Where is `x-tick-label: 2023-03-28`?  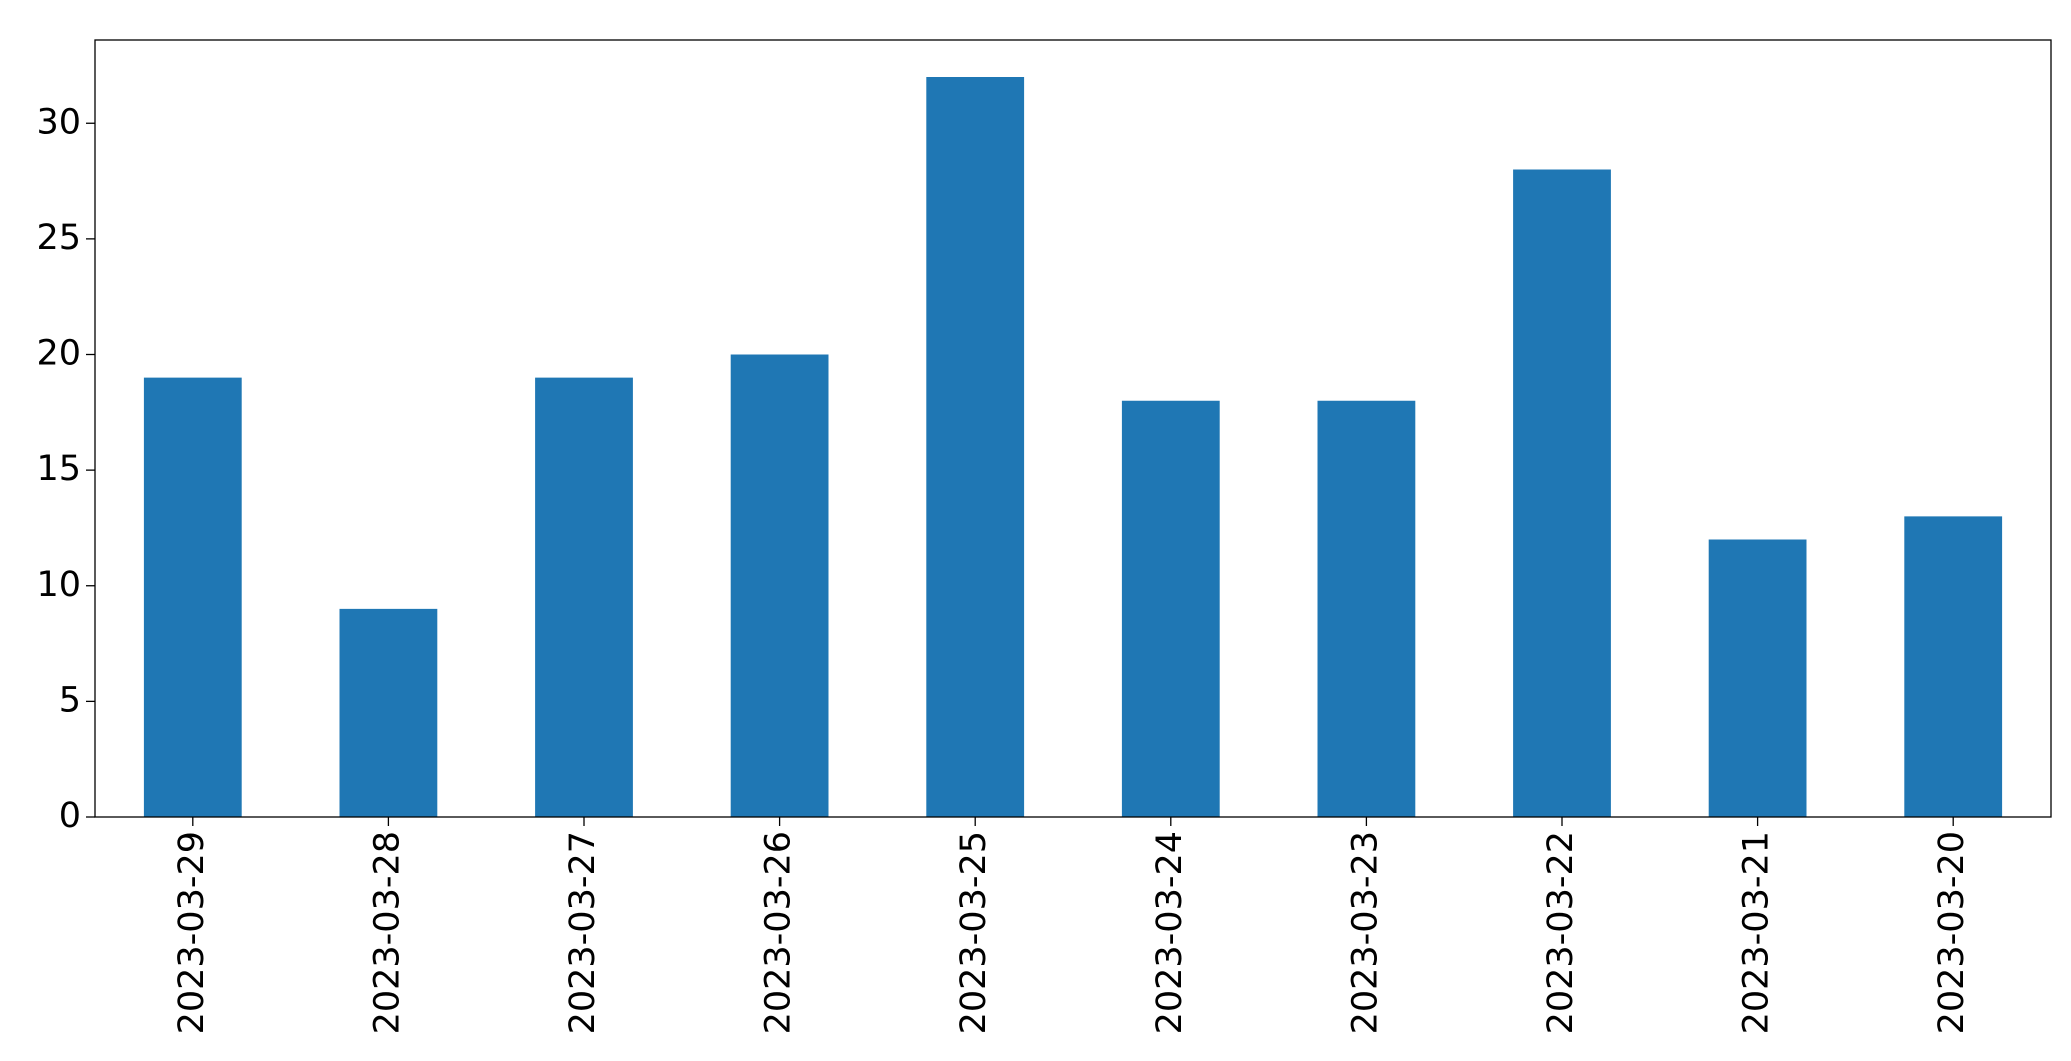 x-tick-label: 2023-03-28 is located at coordinates (387, 932).